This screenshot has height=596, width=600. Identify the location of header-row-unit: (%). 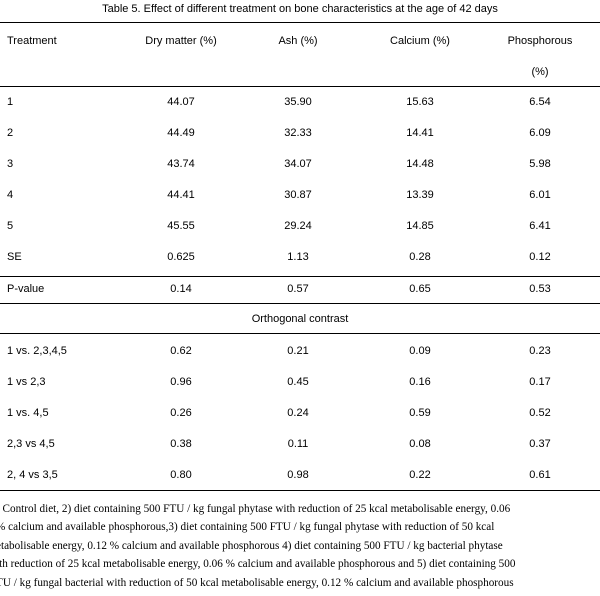
(300, 72).